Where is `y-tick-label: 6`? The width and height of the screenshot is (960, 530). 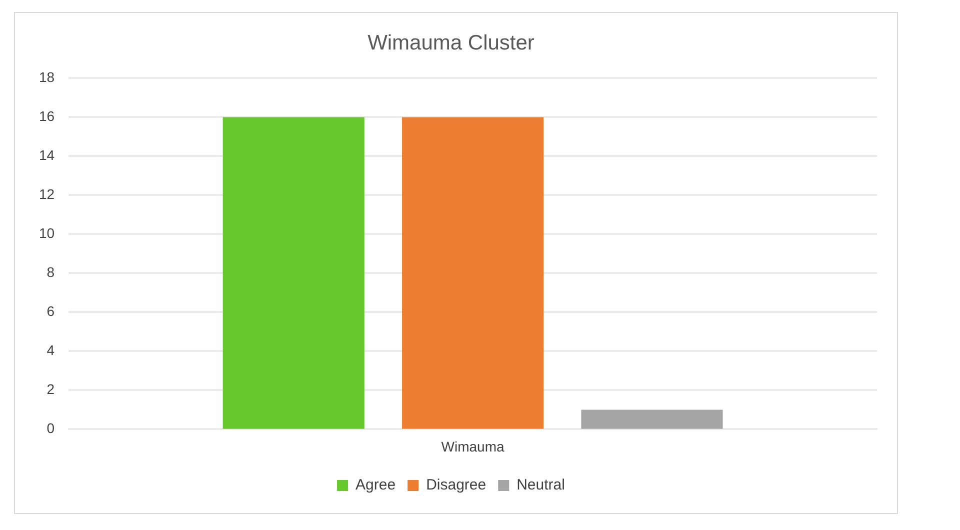
y-tick-label: 6 is located at coordinates (50, 311).